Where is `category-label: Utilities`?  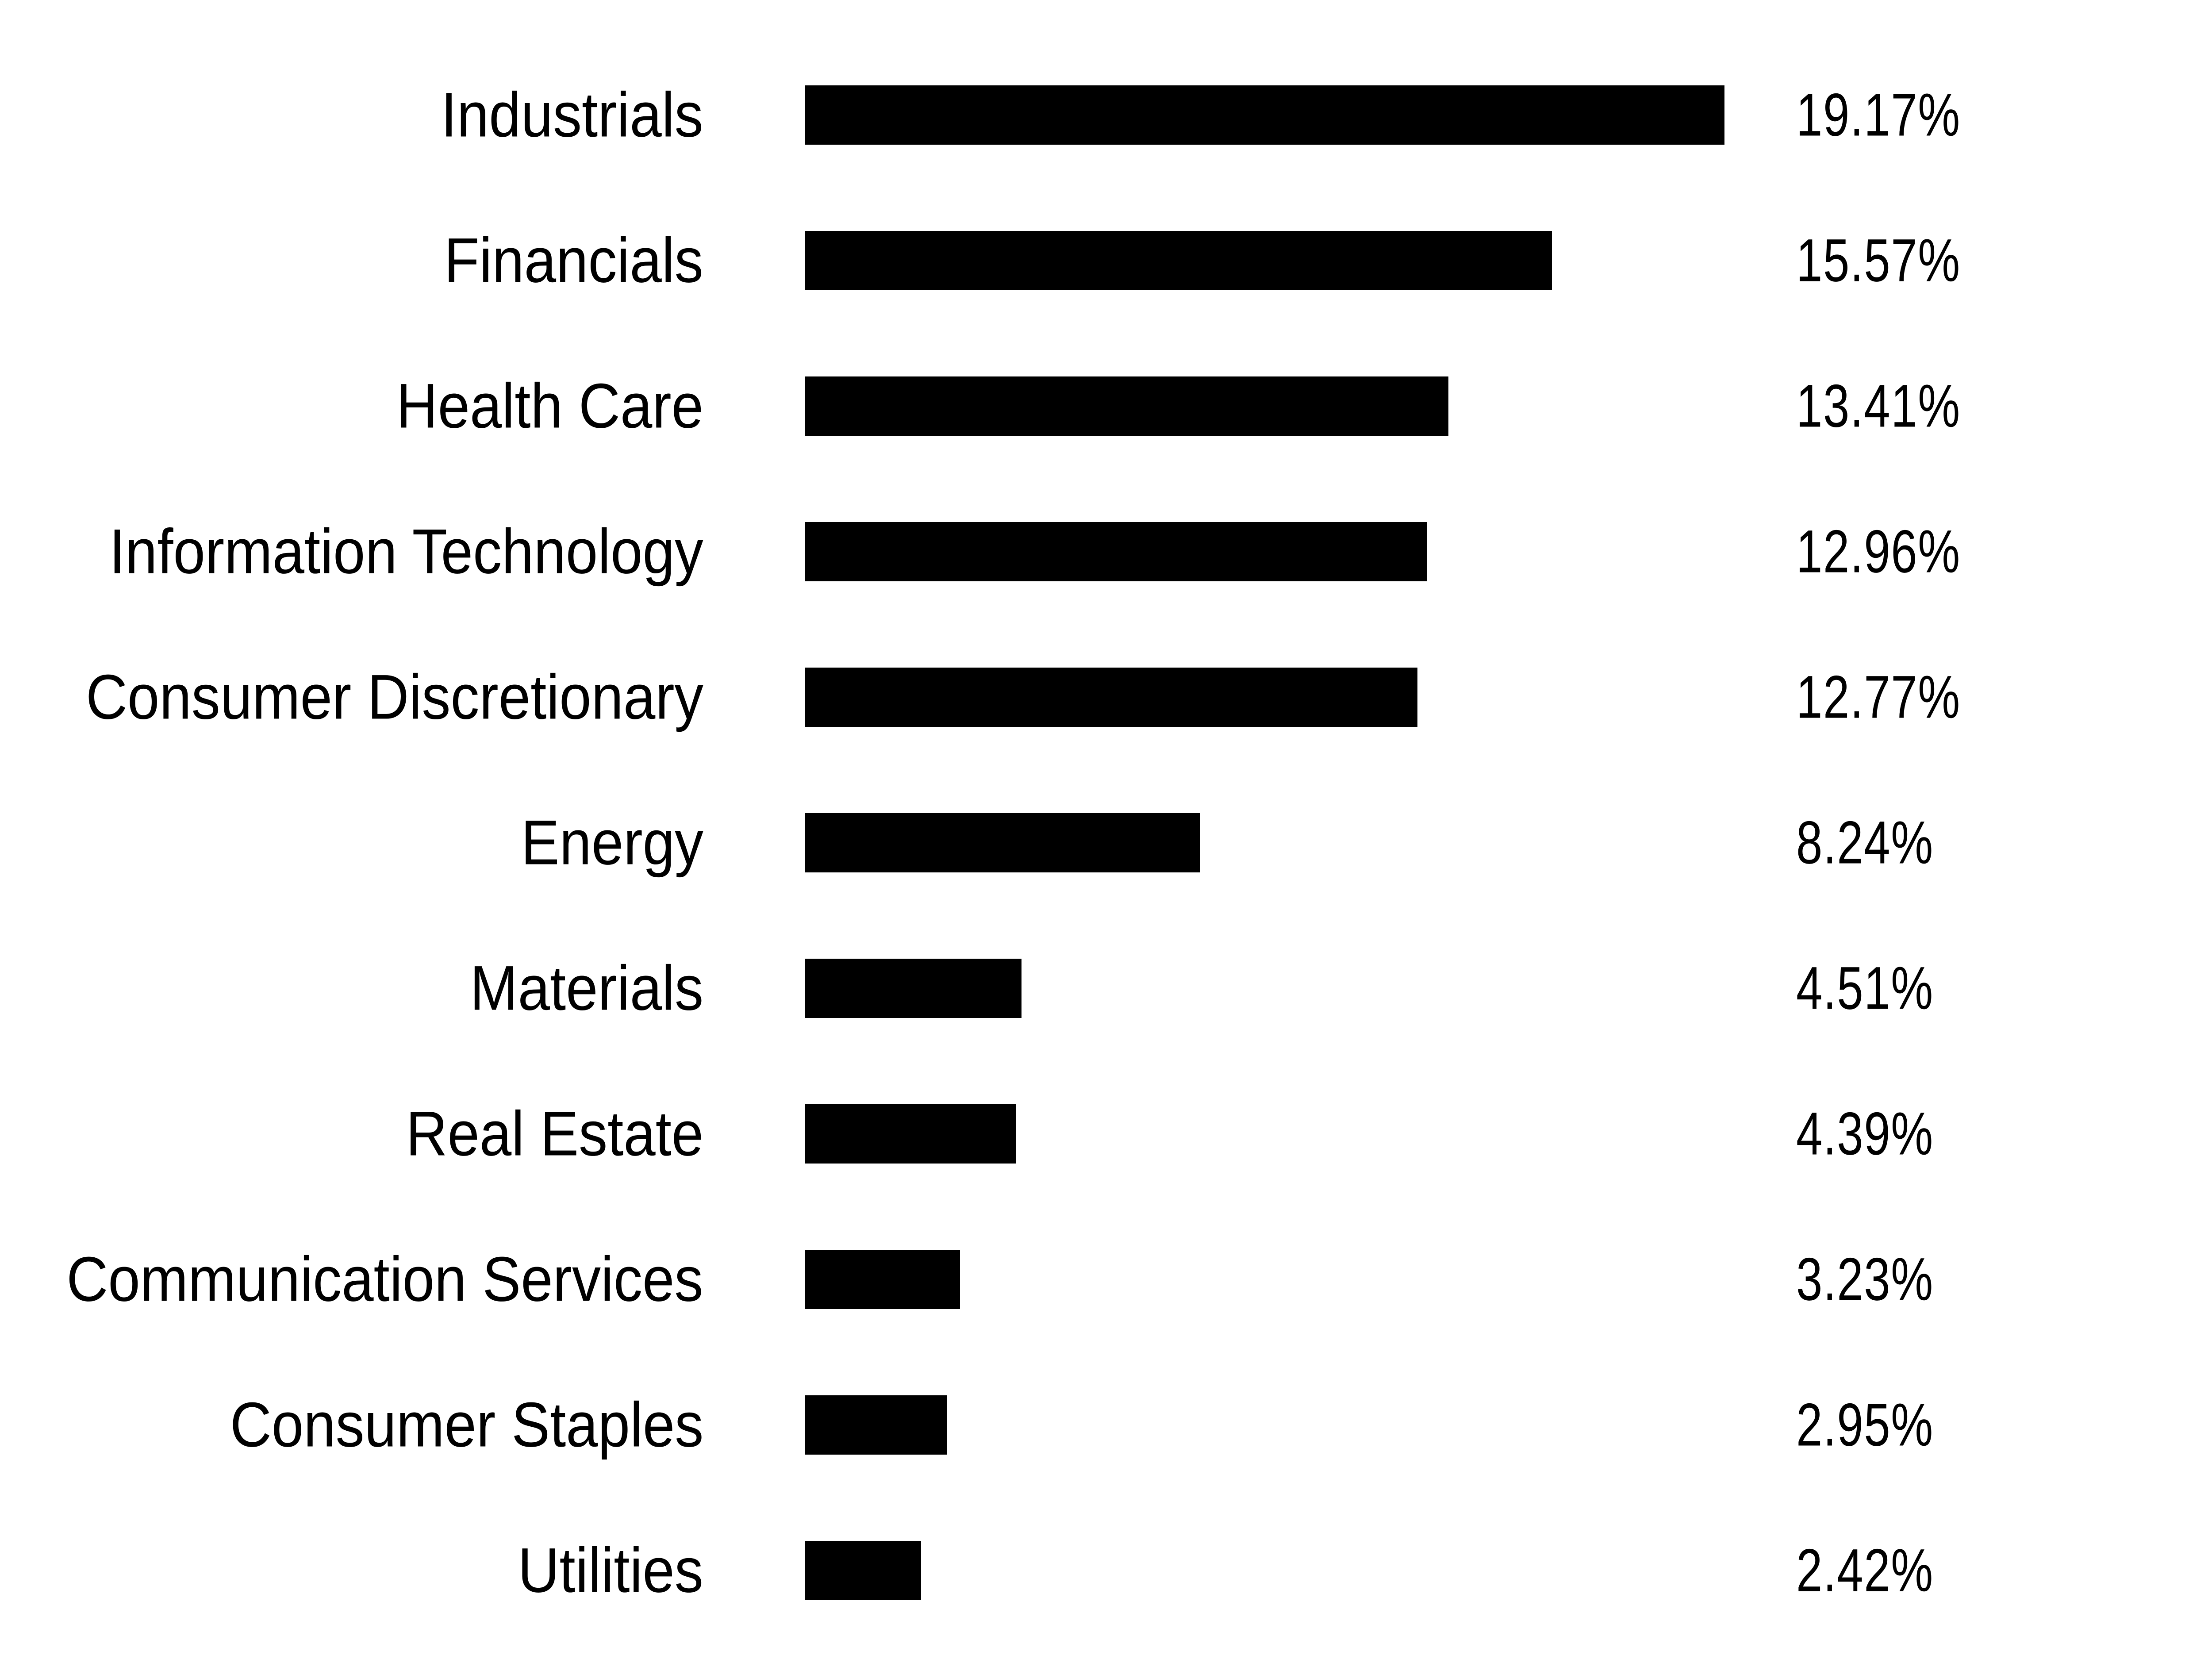
category-label: Utilities is located at coordinates (610, 1570).